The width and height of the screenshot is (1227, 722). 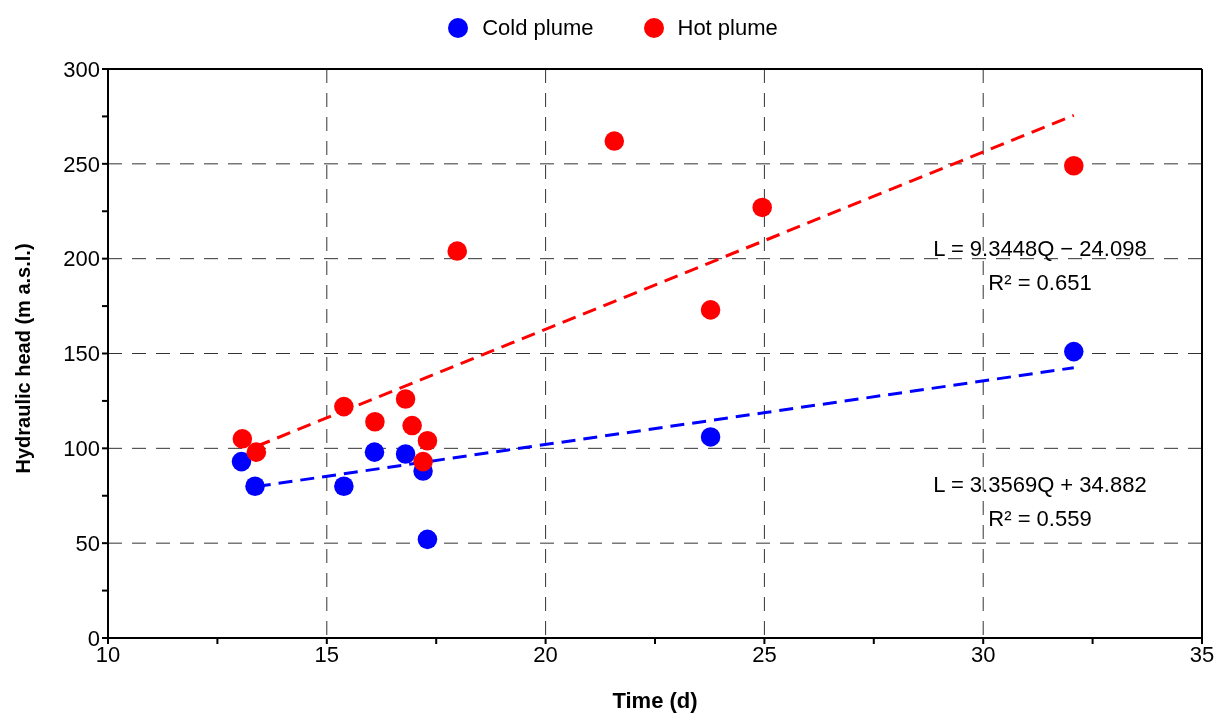 What do you see at coordinates (81, 354) in the screenshot?
I see `y-tick-label: 150` at bounding box center [81, 354].